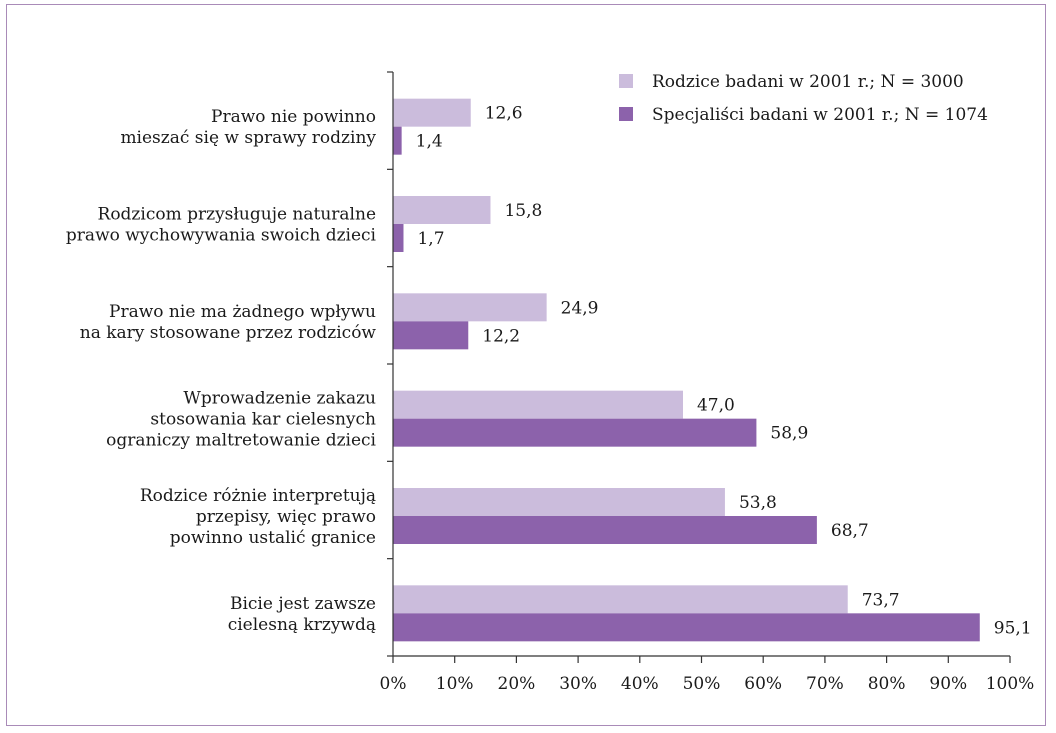 The height and width of the screenshot is (733, 1056). What do you see at coordinates (578, 684) in the screenshot?
I see `x-tick-label: 30%` at bounding box center [578, 684].